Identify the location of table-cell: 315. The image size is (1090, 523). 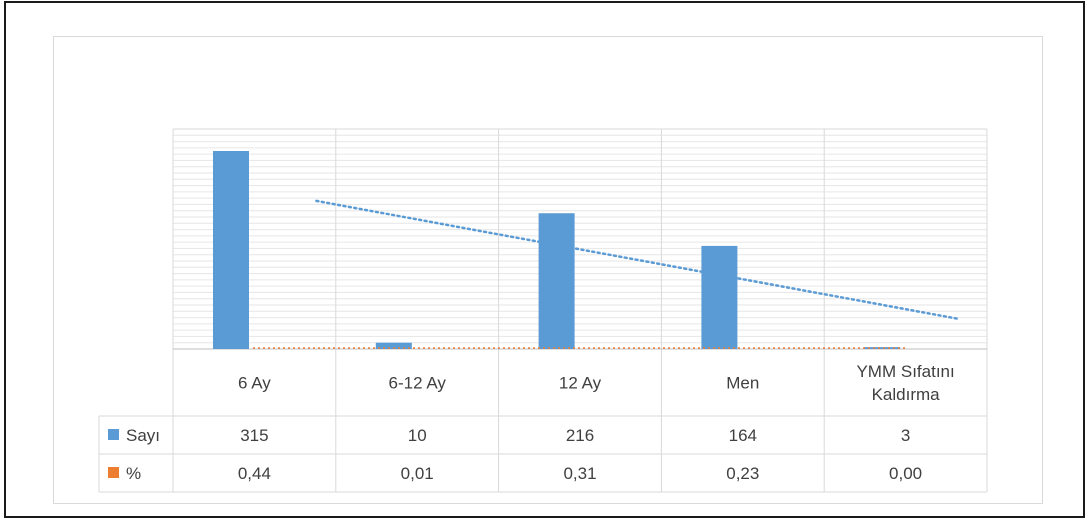
(254, 435).